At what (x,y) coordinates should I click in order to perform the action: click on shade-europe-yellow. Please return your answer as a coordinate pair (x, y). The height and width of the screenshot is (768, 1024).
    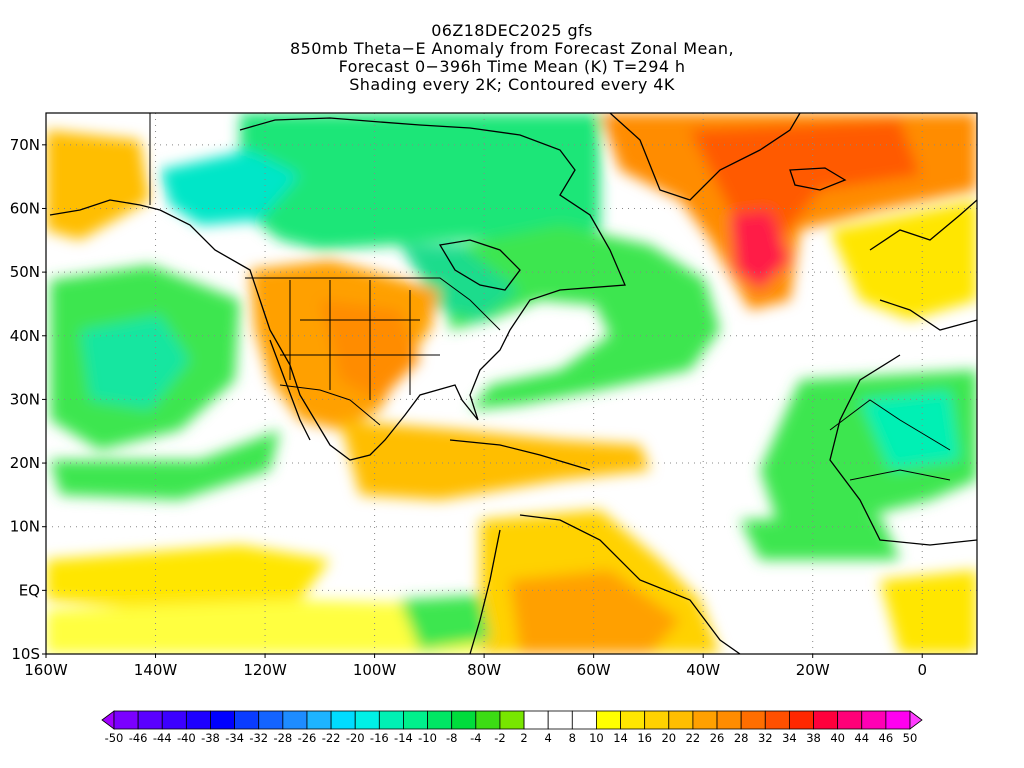
    Looking at the image, I should click on (903, 260).